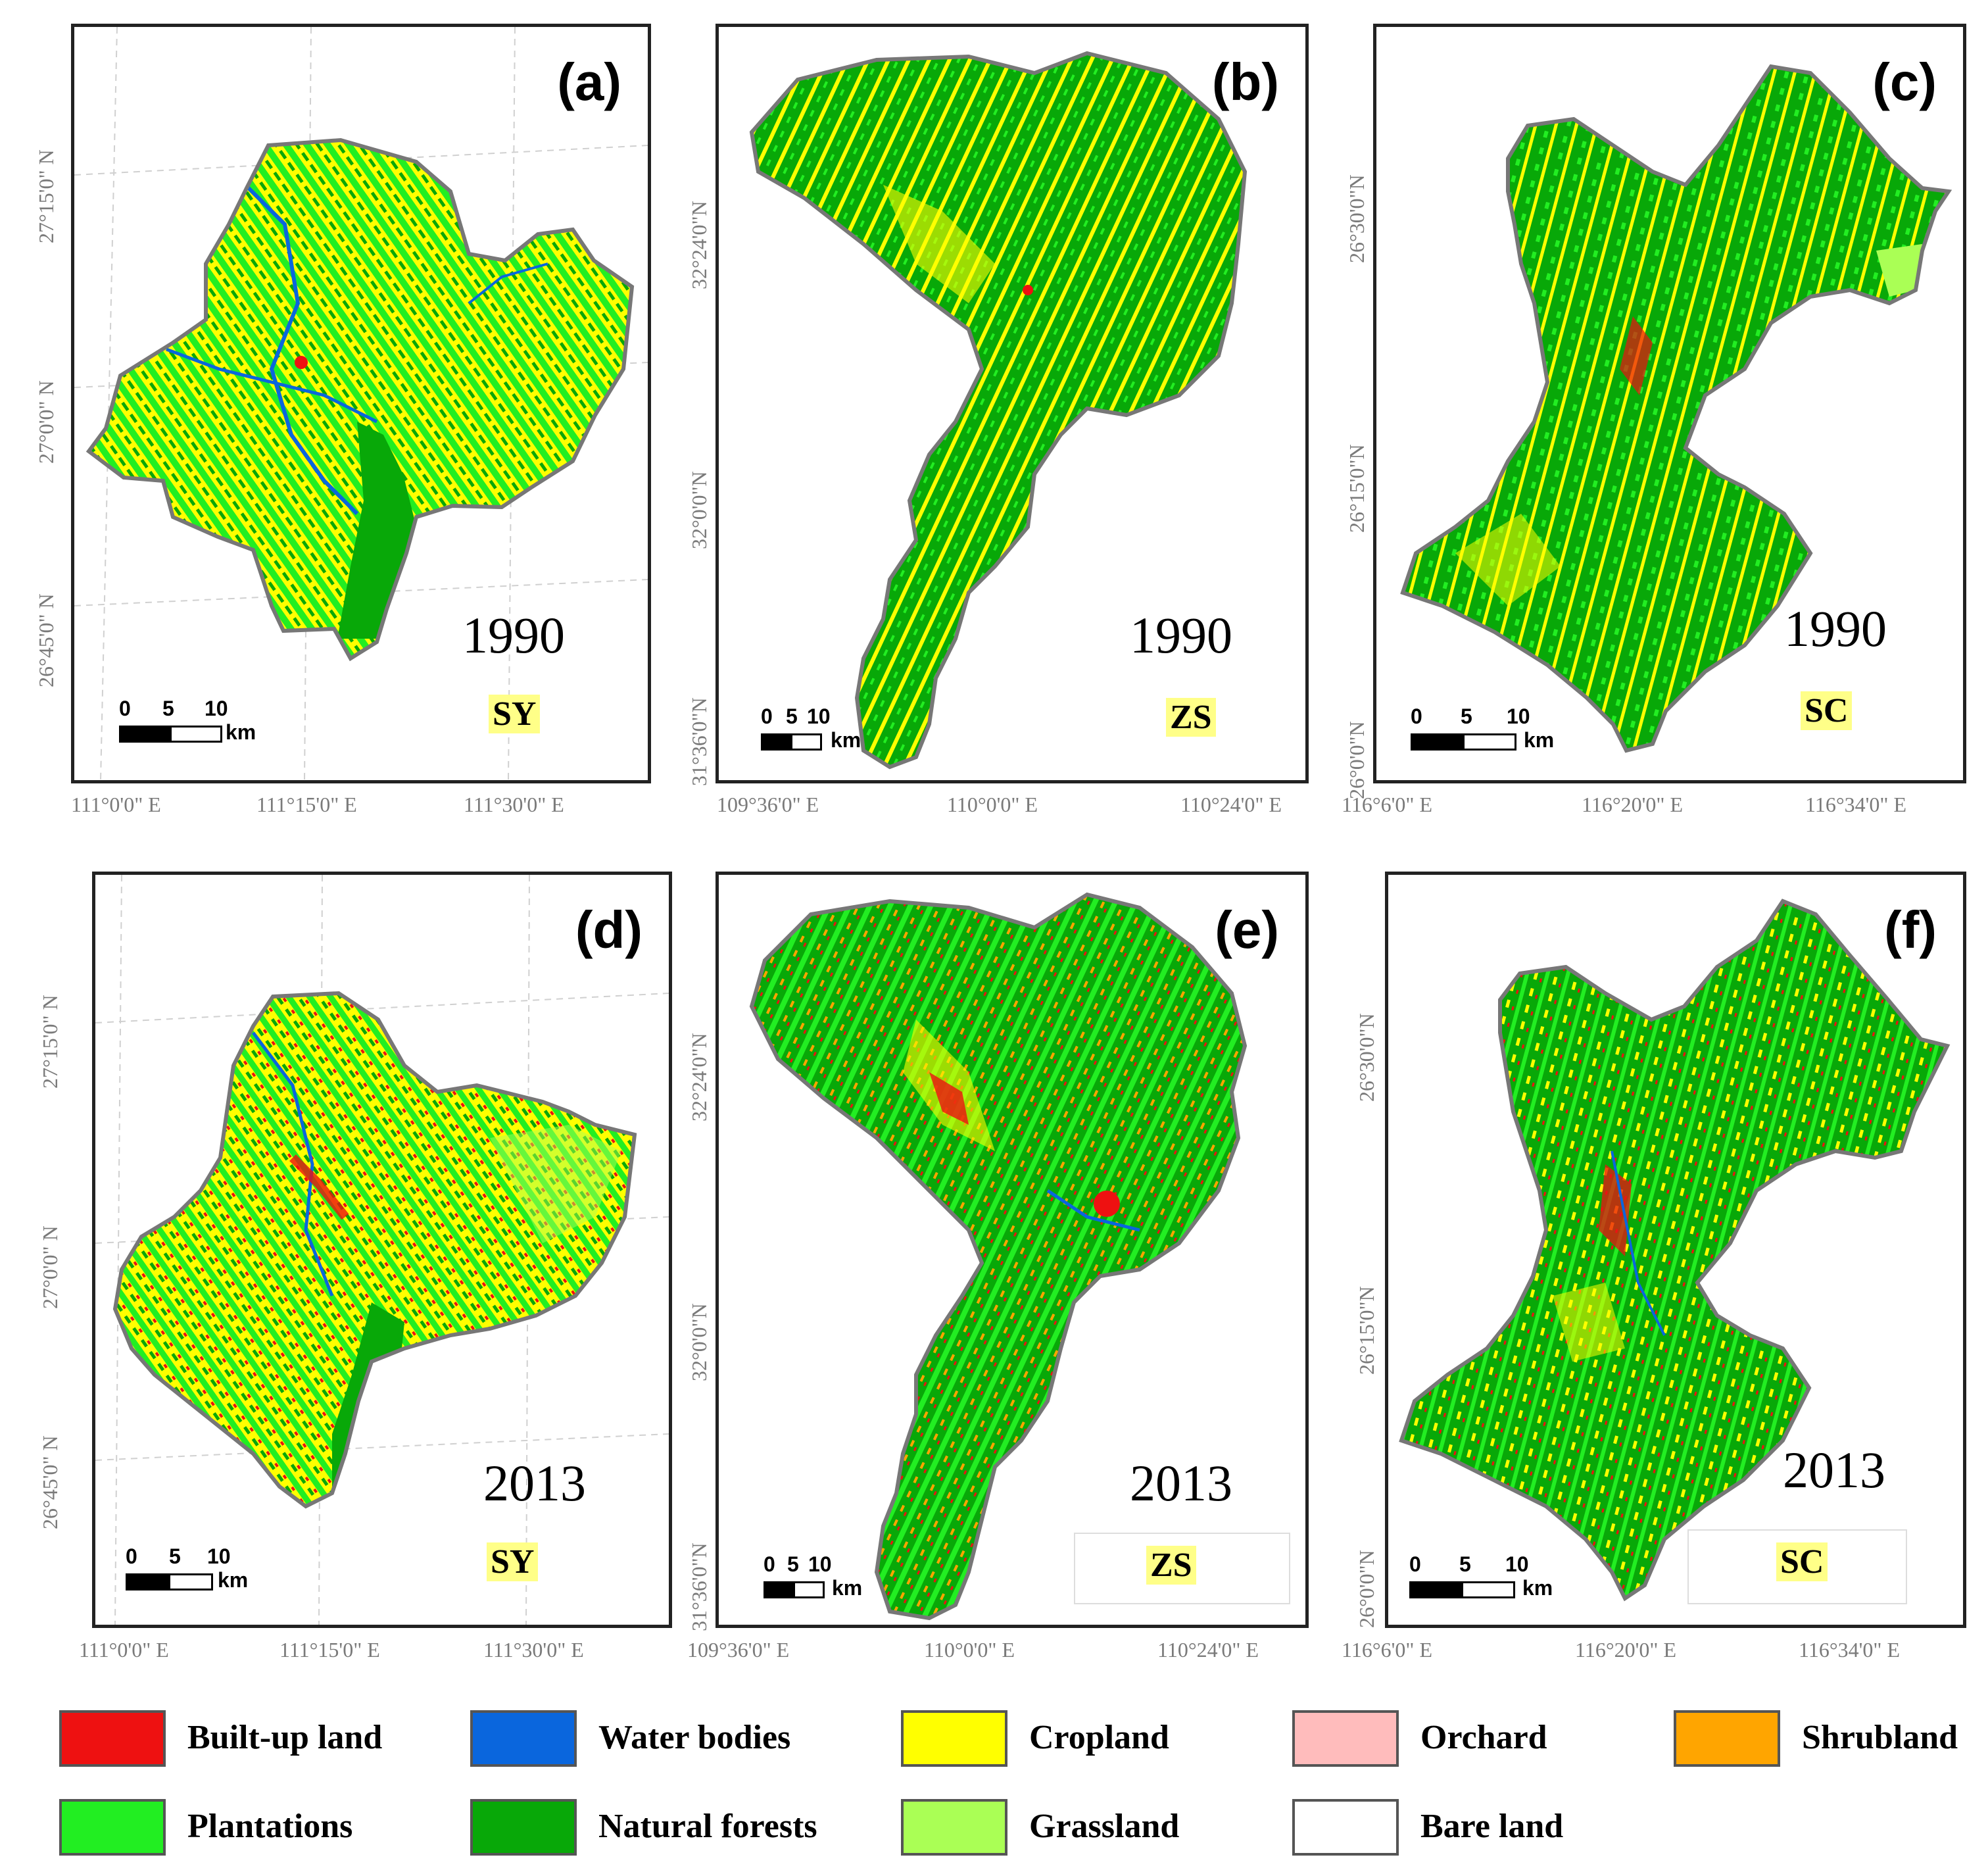  What do you see at coordinates (1171, 1565) in the screenshot?
I see `region-label-e: ZS` at bounding box center [1171, 1565].